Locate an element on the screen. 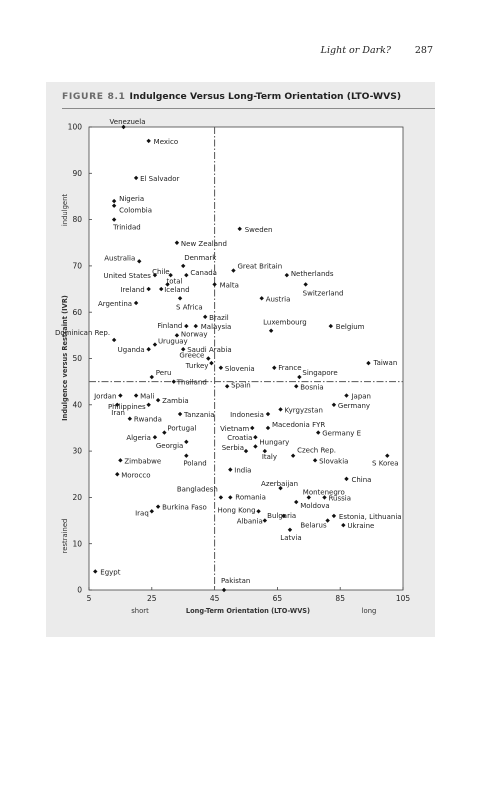  label-mexico: Mexico is located at coordinates (166, 142).